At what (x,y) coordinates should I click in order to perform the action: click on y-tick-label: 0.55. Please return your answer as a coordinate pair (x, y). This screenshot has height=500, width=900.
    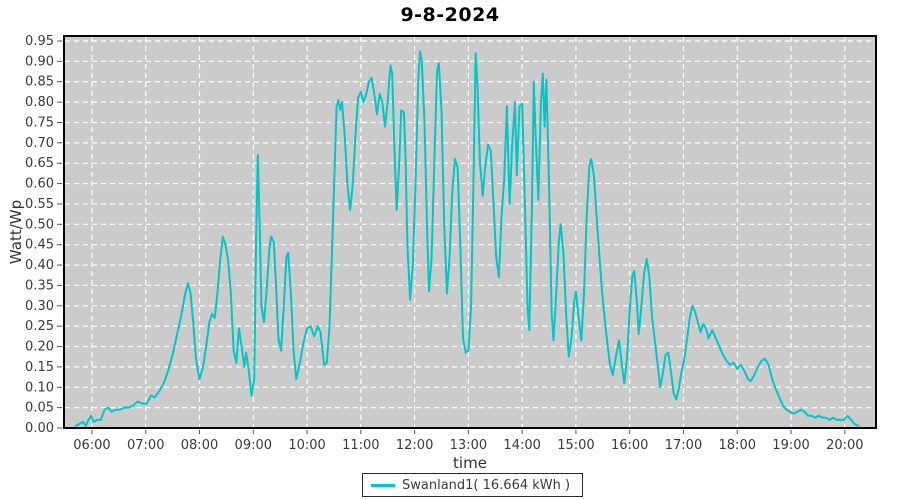
    Looking at the image, I should click on (39, 204).